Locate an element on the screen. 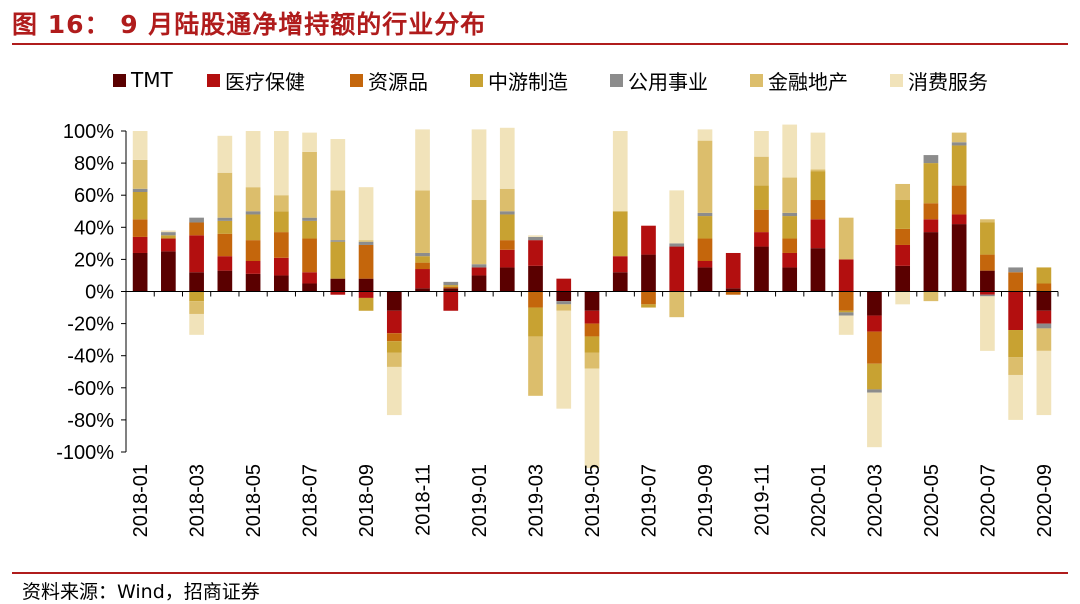 Image resolution: width=1080 pixels, height=604 pixels. y-tick-label: 20% is located at coordinates (94, 260).